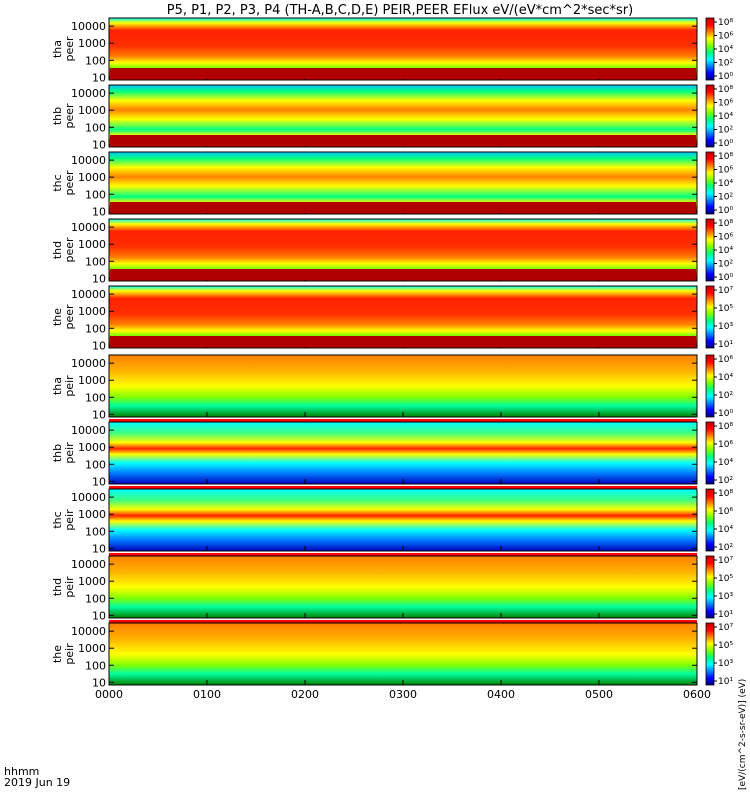  Describe the element at coordinates (63, 587) in the screenshot. I see `panel-label-thd-peir: thdpeir` at that location.